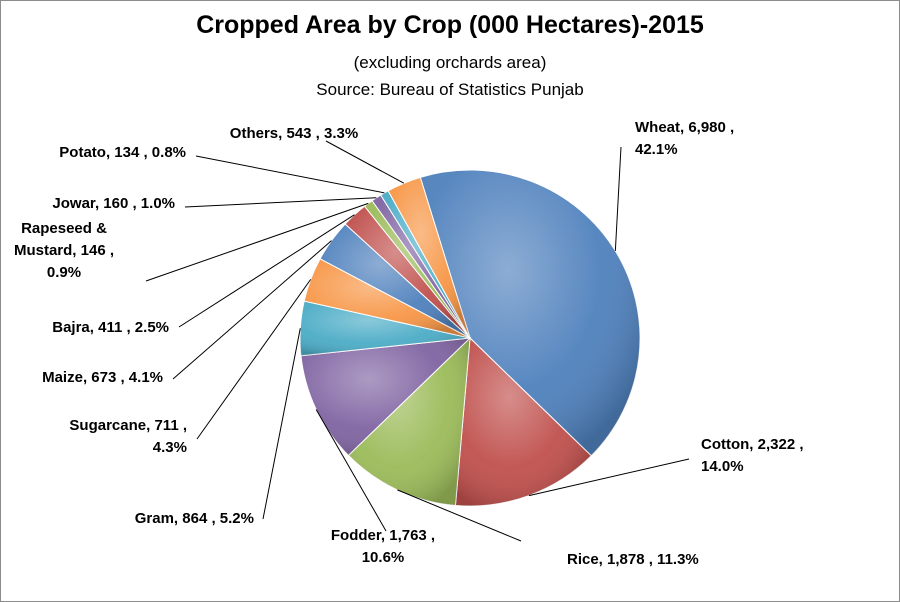 Image resolution: width=900 pixels, height=602 pixels. I want to click on data-label-line: 42.1%, so click(656, 149).